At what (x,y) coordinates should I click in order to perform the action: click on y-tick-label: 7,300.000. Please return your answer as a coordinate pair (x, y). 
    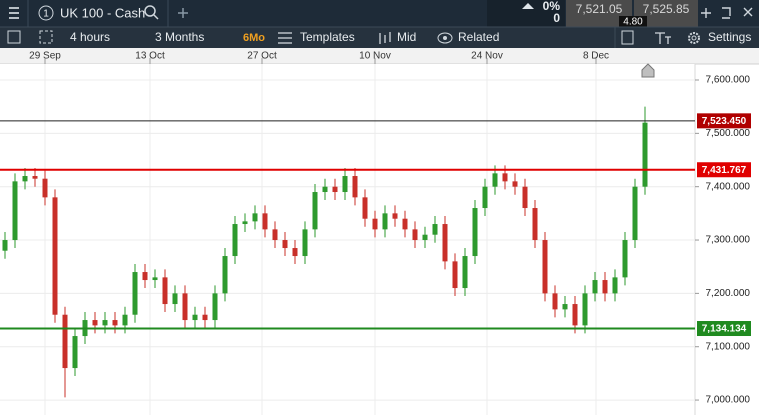
    Looking at the image, I should click on (728, 240).